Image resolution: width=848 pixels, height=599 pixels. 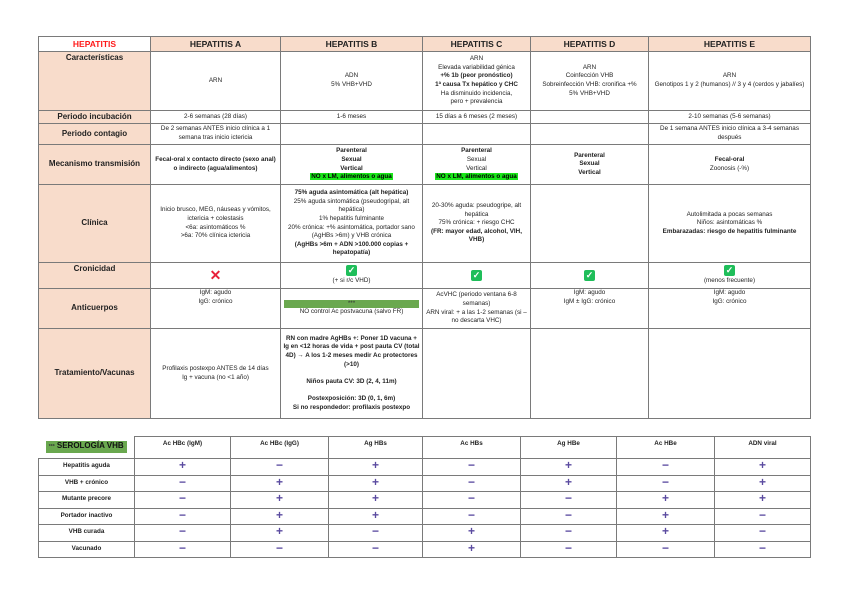 What do you see at coordinates (762, 447) in the screenshot?
I see `col-header: ADN viral` at bounding box center [762, 447].